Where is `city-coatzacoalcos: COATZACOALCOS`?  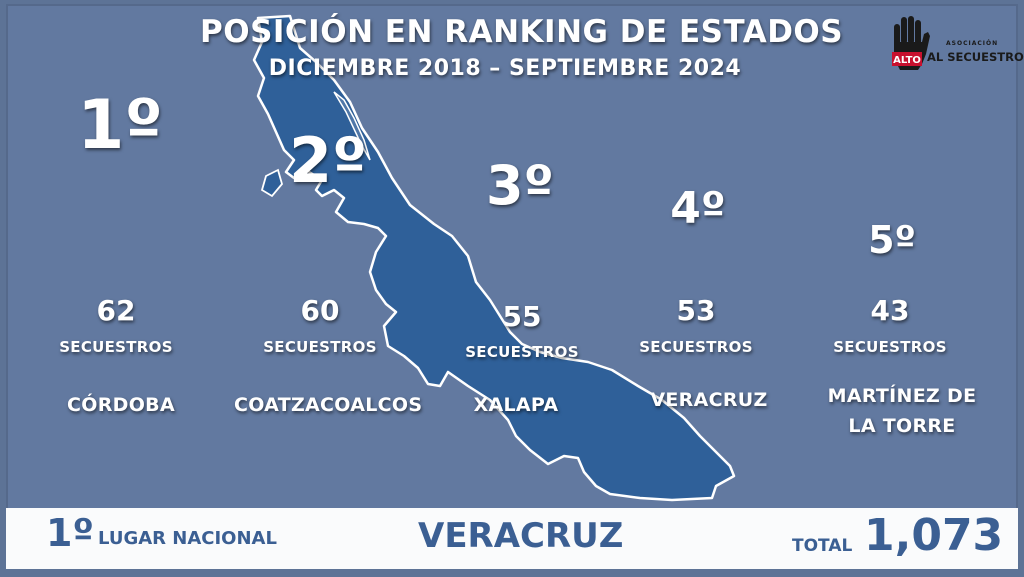
city-coatzacoalcos: COATZACOALCOS is located at coordinates (328, 405).